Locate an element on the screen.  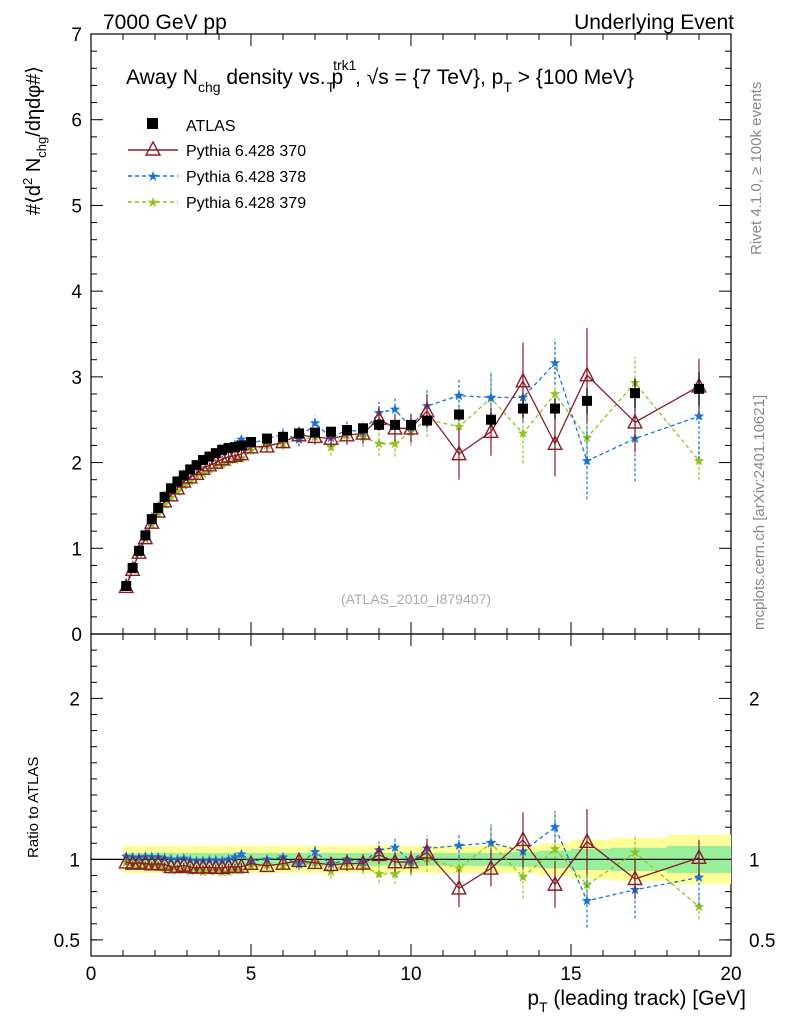
y-axis-label: #⟨d2 Nchg/dηdφ#⟩ is located at coordinates (34, 140).